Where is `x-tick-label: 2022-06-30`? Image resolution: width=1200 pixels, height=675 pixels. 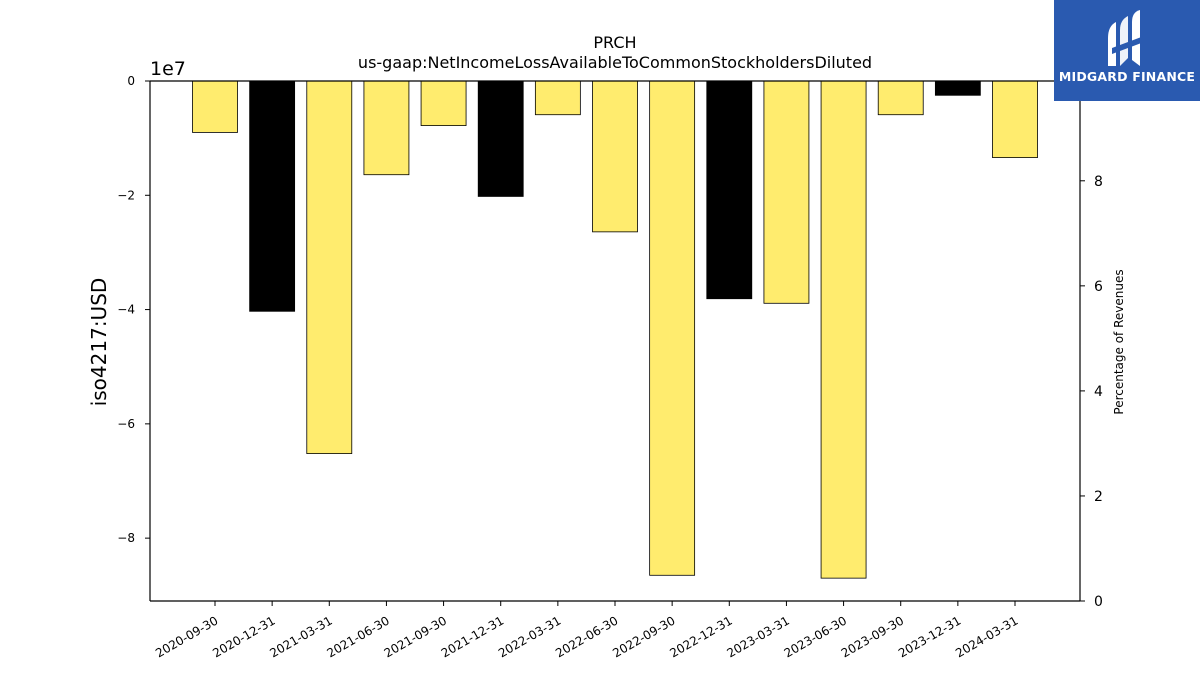 x-tick-label: 2022-06-30 is located at coordinates (586, 636).